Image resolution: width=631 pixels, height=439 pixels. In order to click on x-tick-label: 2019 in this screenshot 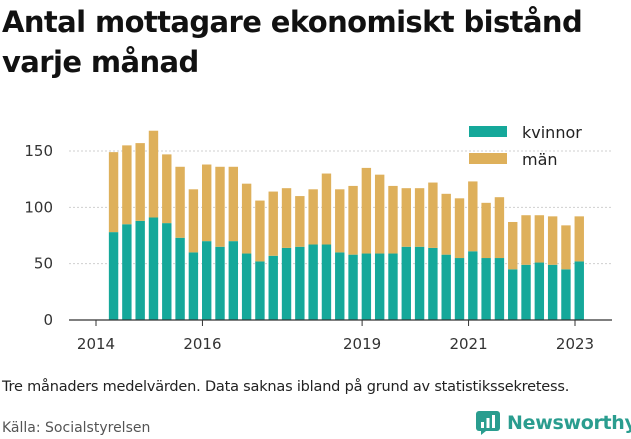, I will do `click(362, 344)`.